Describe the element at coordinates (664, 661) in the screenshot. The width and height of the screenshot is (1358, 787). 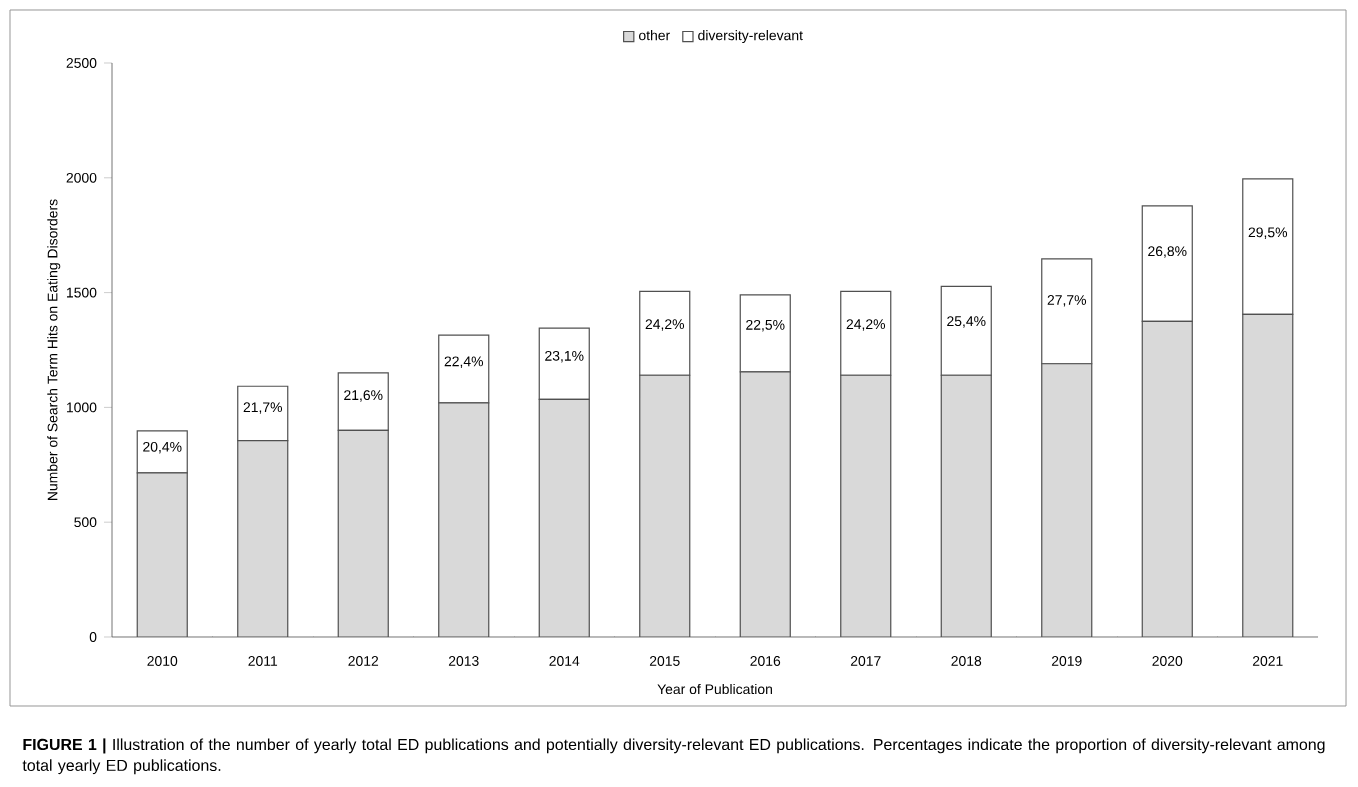
I see `x-tick-label: 2015` at that location.